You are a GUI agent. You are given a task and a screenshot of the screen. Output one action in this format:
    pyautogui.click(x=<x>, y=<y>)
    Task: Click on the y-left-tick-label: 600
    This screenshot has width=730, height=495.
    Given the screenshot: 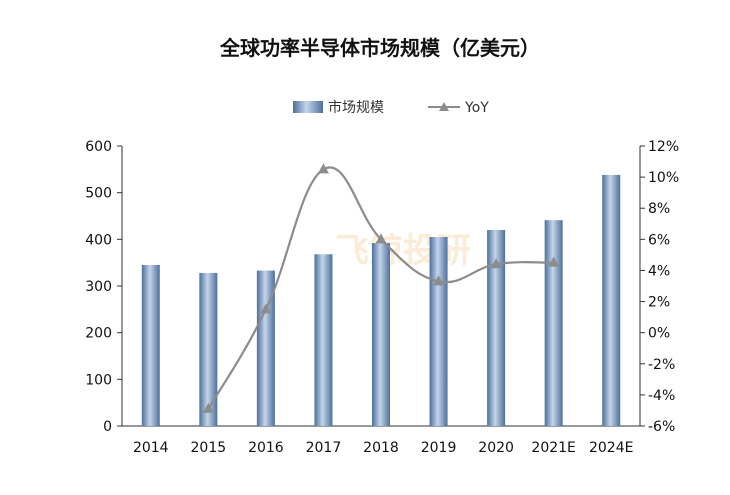 What is the action you would take?
    pyautogui.click(x=98, y=147)
    